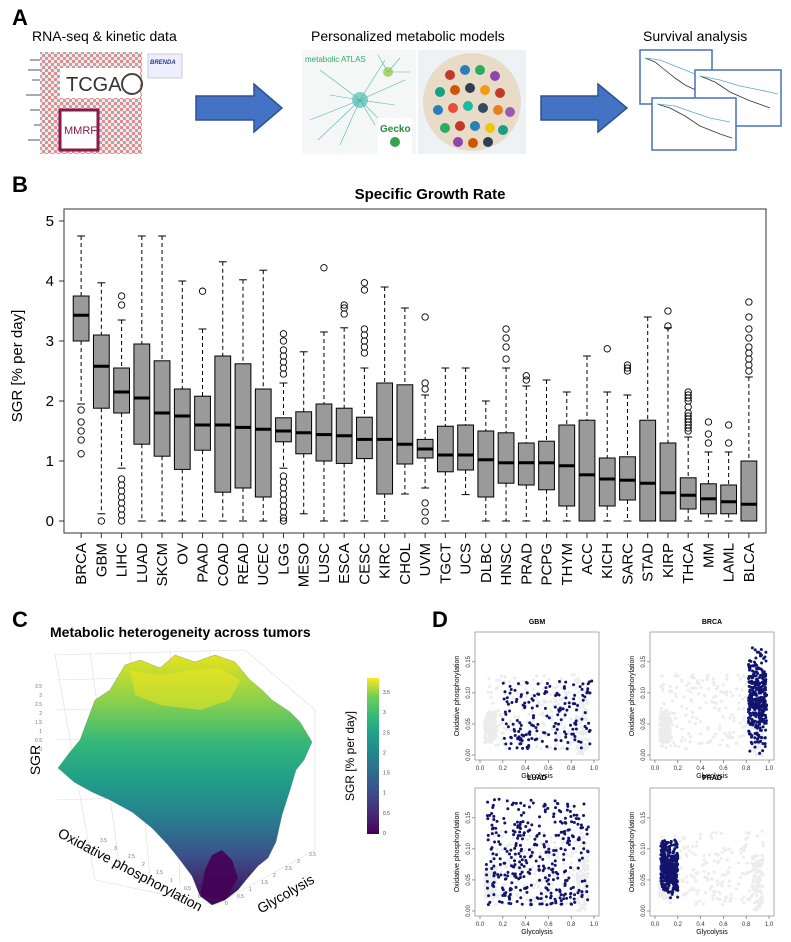  I want to click on x-tick-label: KICH, so click(607, 561).